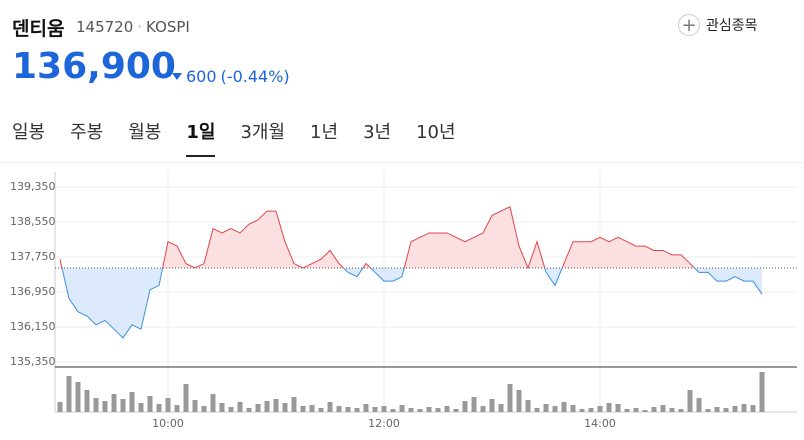  Describe the element at coordinates (33, 361) in the screenshot. I see `y-tick-label: 135,350` at that location.